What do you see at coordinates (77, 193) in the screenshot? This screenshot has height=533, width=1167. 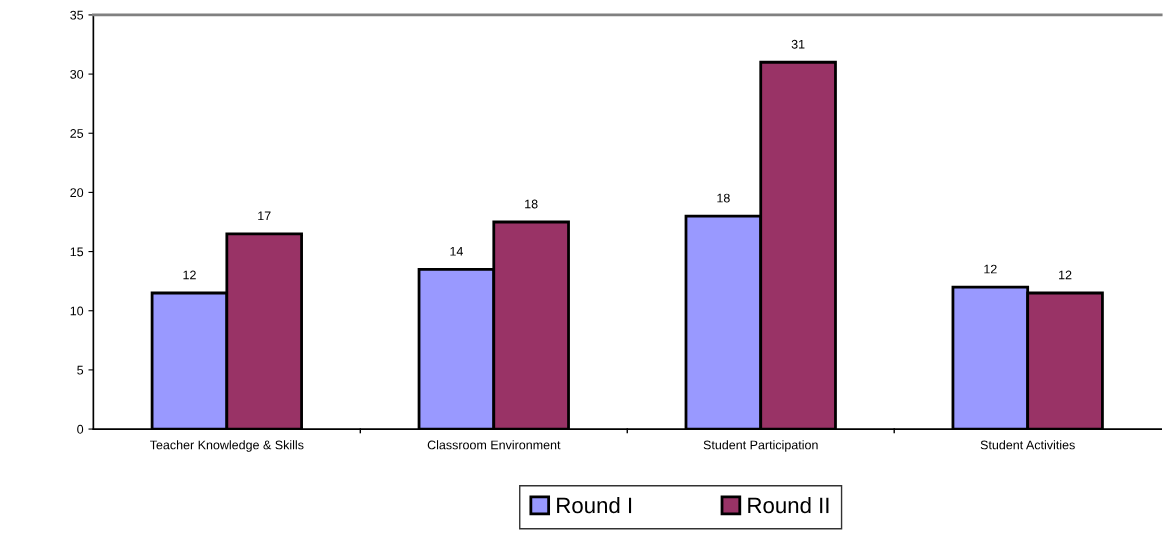 I see `y-tick-label: 20` at bounding box center [77, 193].